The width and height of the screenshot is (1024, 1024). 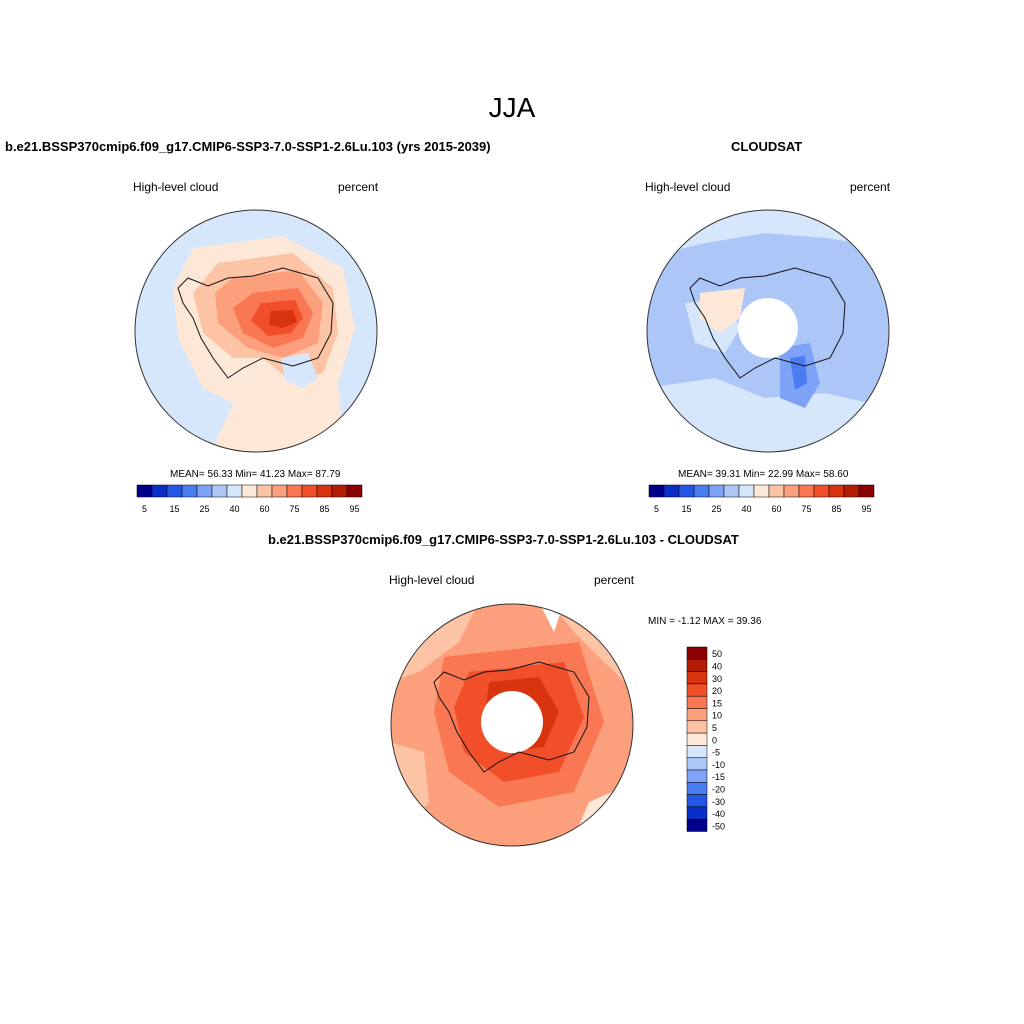 I want to click on obs-polar-map, so click(x=768, y=331).